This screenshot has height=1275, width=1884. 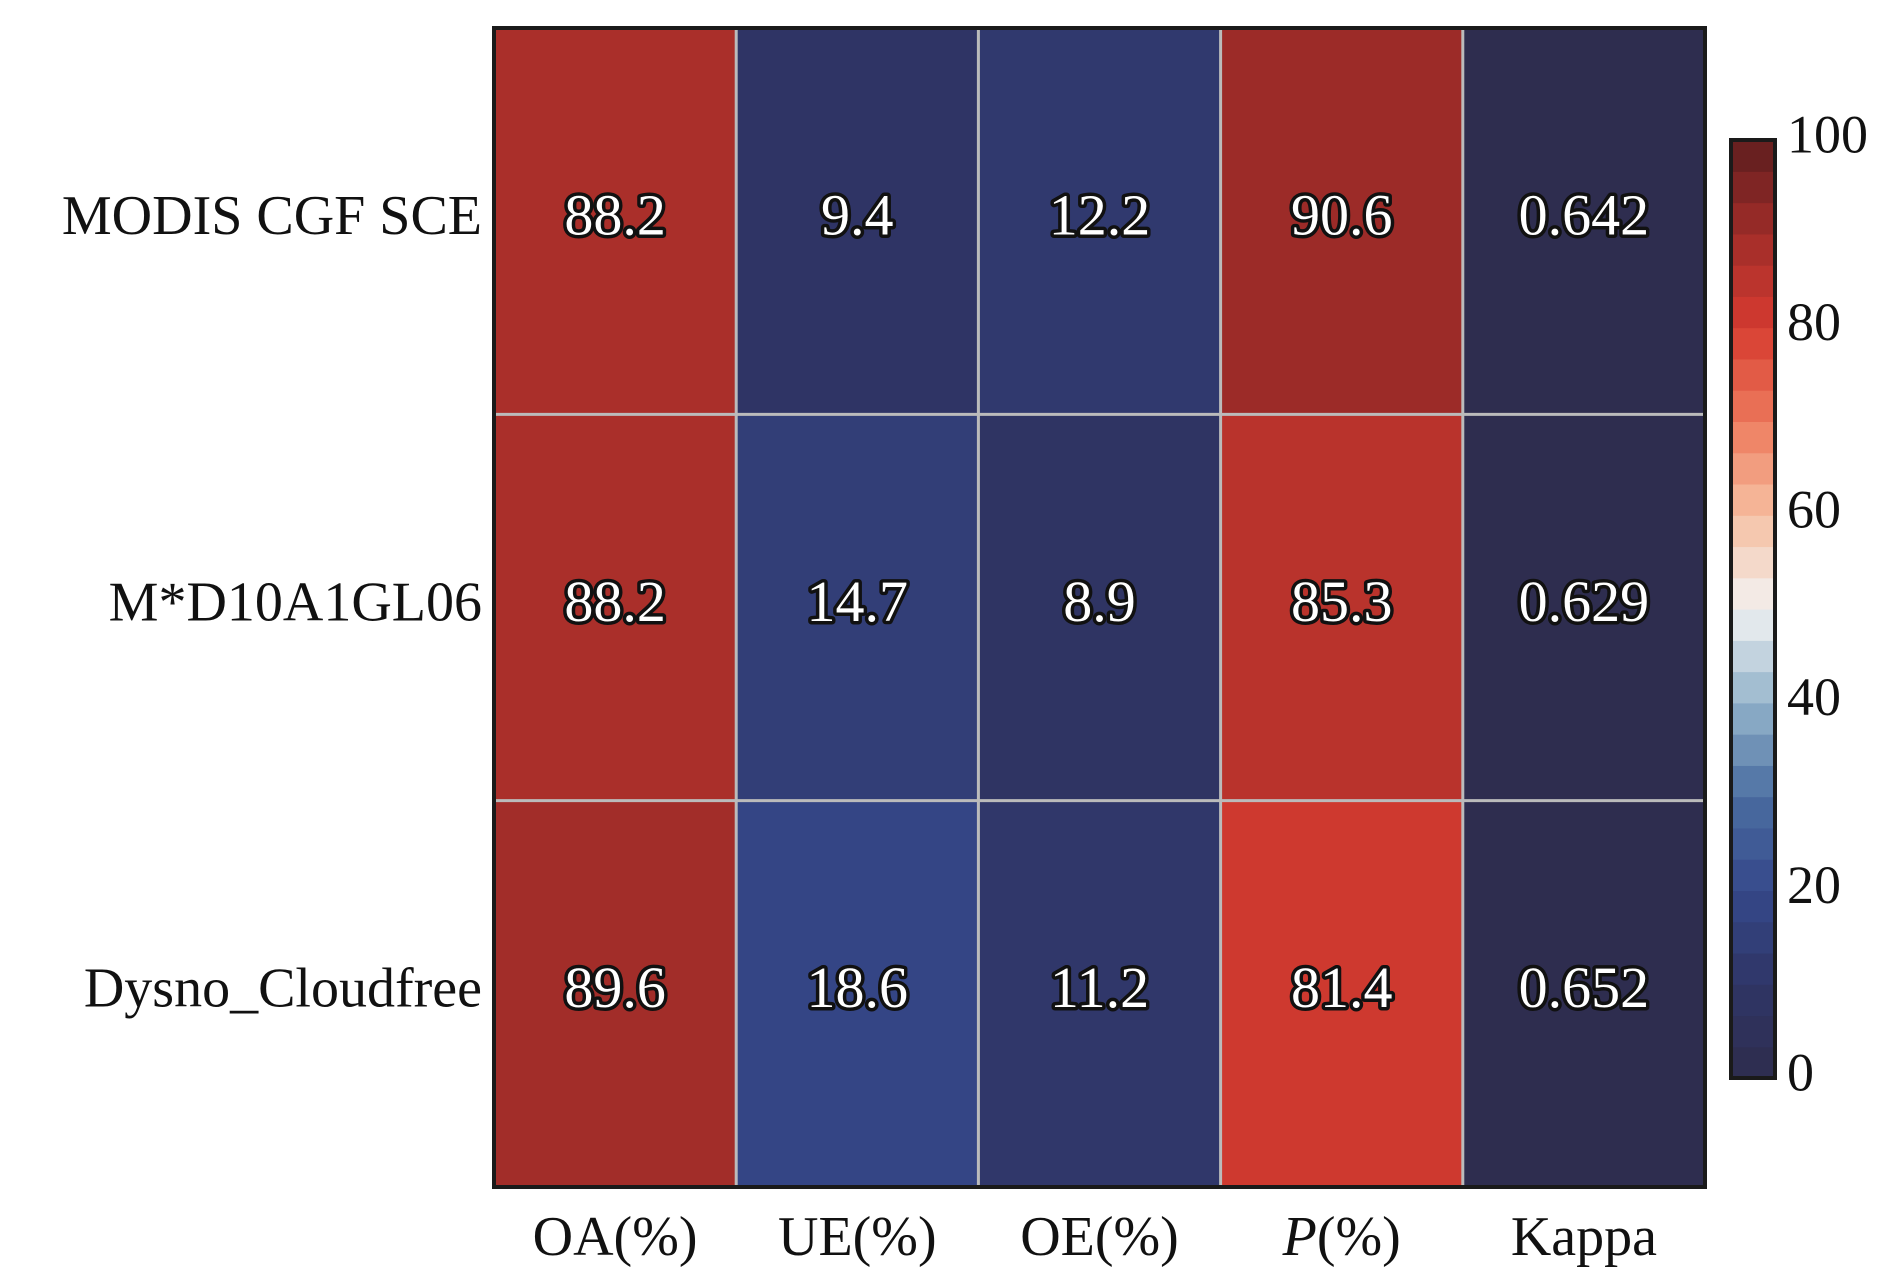 I want to click on colorbar-frame, so click(x=1753, y=609).